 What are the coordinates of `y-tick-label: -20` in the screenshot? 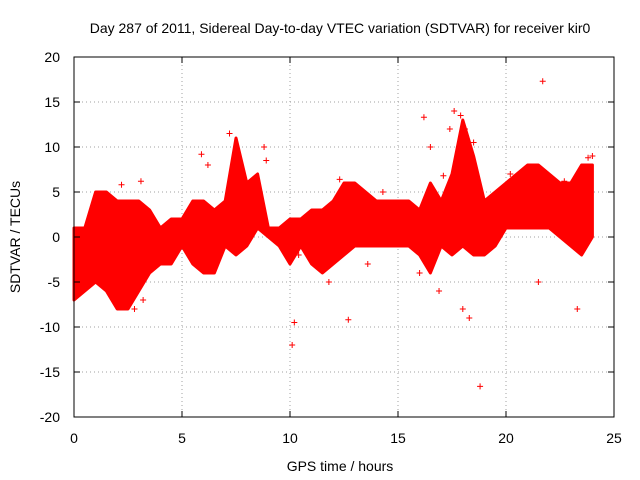 It's located at (50, 417).